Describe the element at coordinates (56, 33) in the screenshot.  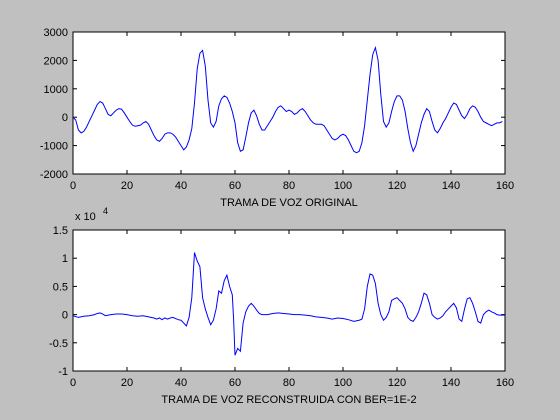
I see `y-tick-label: 3000` at that location.